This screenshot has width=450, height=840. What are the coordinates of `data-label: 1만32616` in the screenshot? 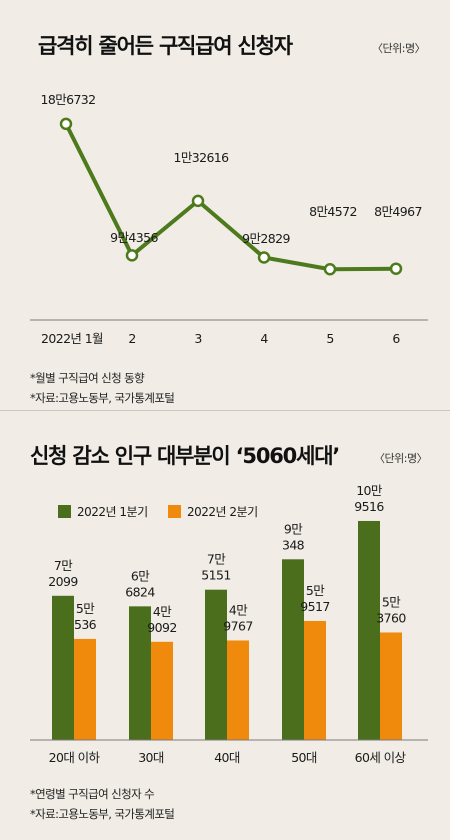 It's located at (201, 157).